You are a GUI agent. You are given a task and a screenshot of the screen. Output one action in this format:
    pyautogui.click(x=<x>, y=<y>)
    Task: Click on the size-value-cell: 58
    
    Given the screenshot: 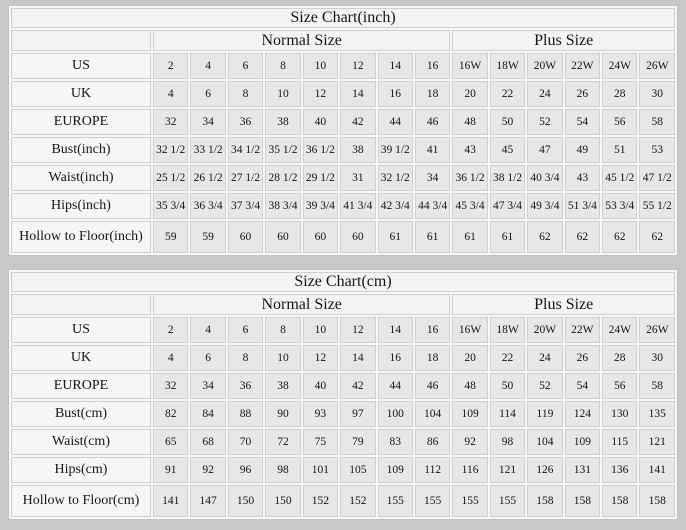 What is the action you would take?
    pyautogui.click(x=657, y=122)
    